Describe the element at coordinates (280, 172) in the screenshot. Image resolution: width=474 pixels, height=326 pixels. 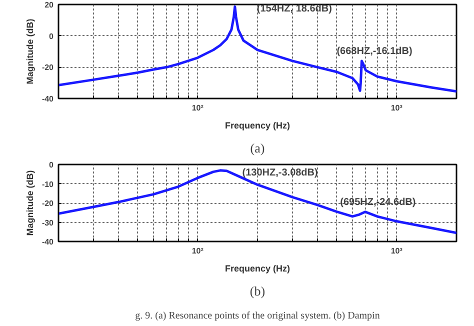
I see `annotation: (130HZ,-3.08dB)` at that location.